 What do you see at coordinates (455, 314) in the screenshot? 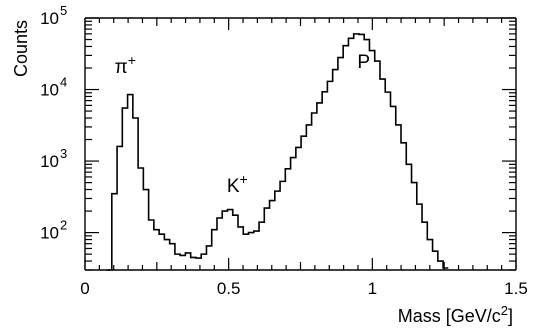
I see `x-axis-title: Mass [GeV/c2]` at bounding box center [455, 314].